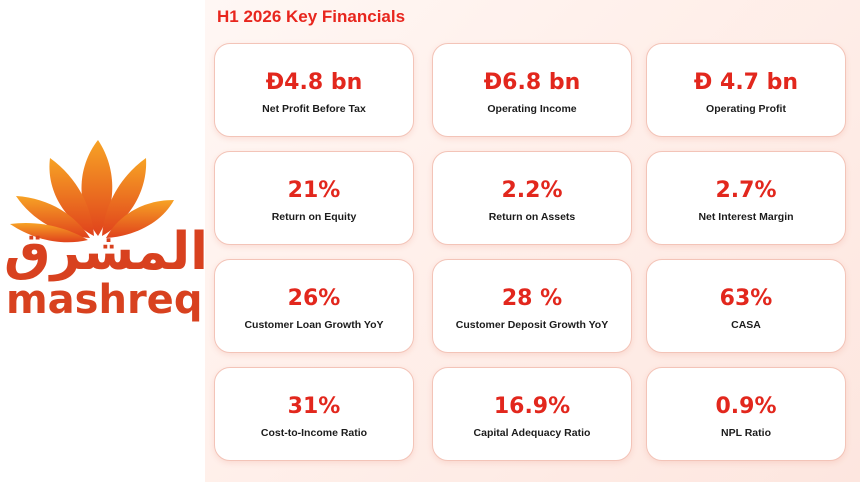  Describe the element at coordinates (104, 300) in the screenshot. I see `brand-name-english: mashreq` at that location.